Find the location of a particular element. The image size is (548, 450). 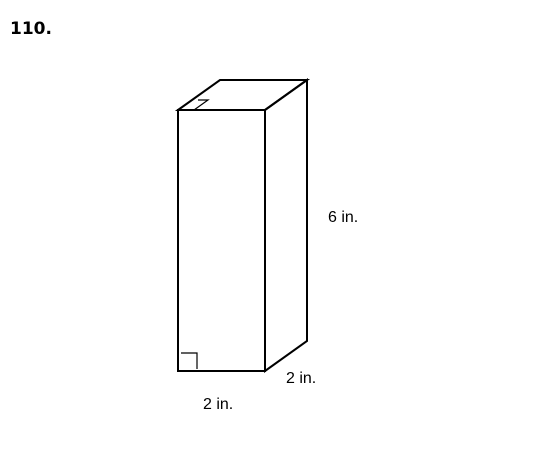

top-right-angle-mark is located at coordinates (201, 105).